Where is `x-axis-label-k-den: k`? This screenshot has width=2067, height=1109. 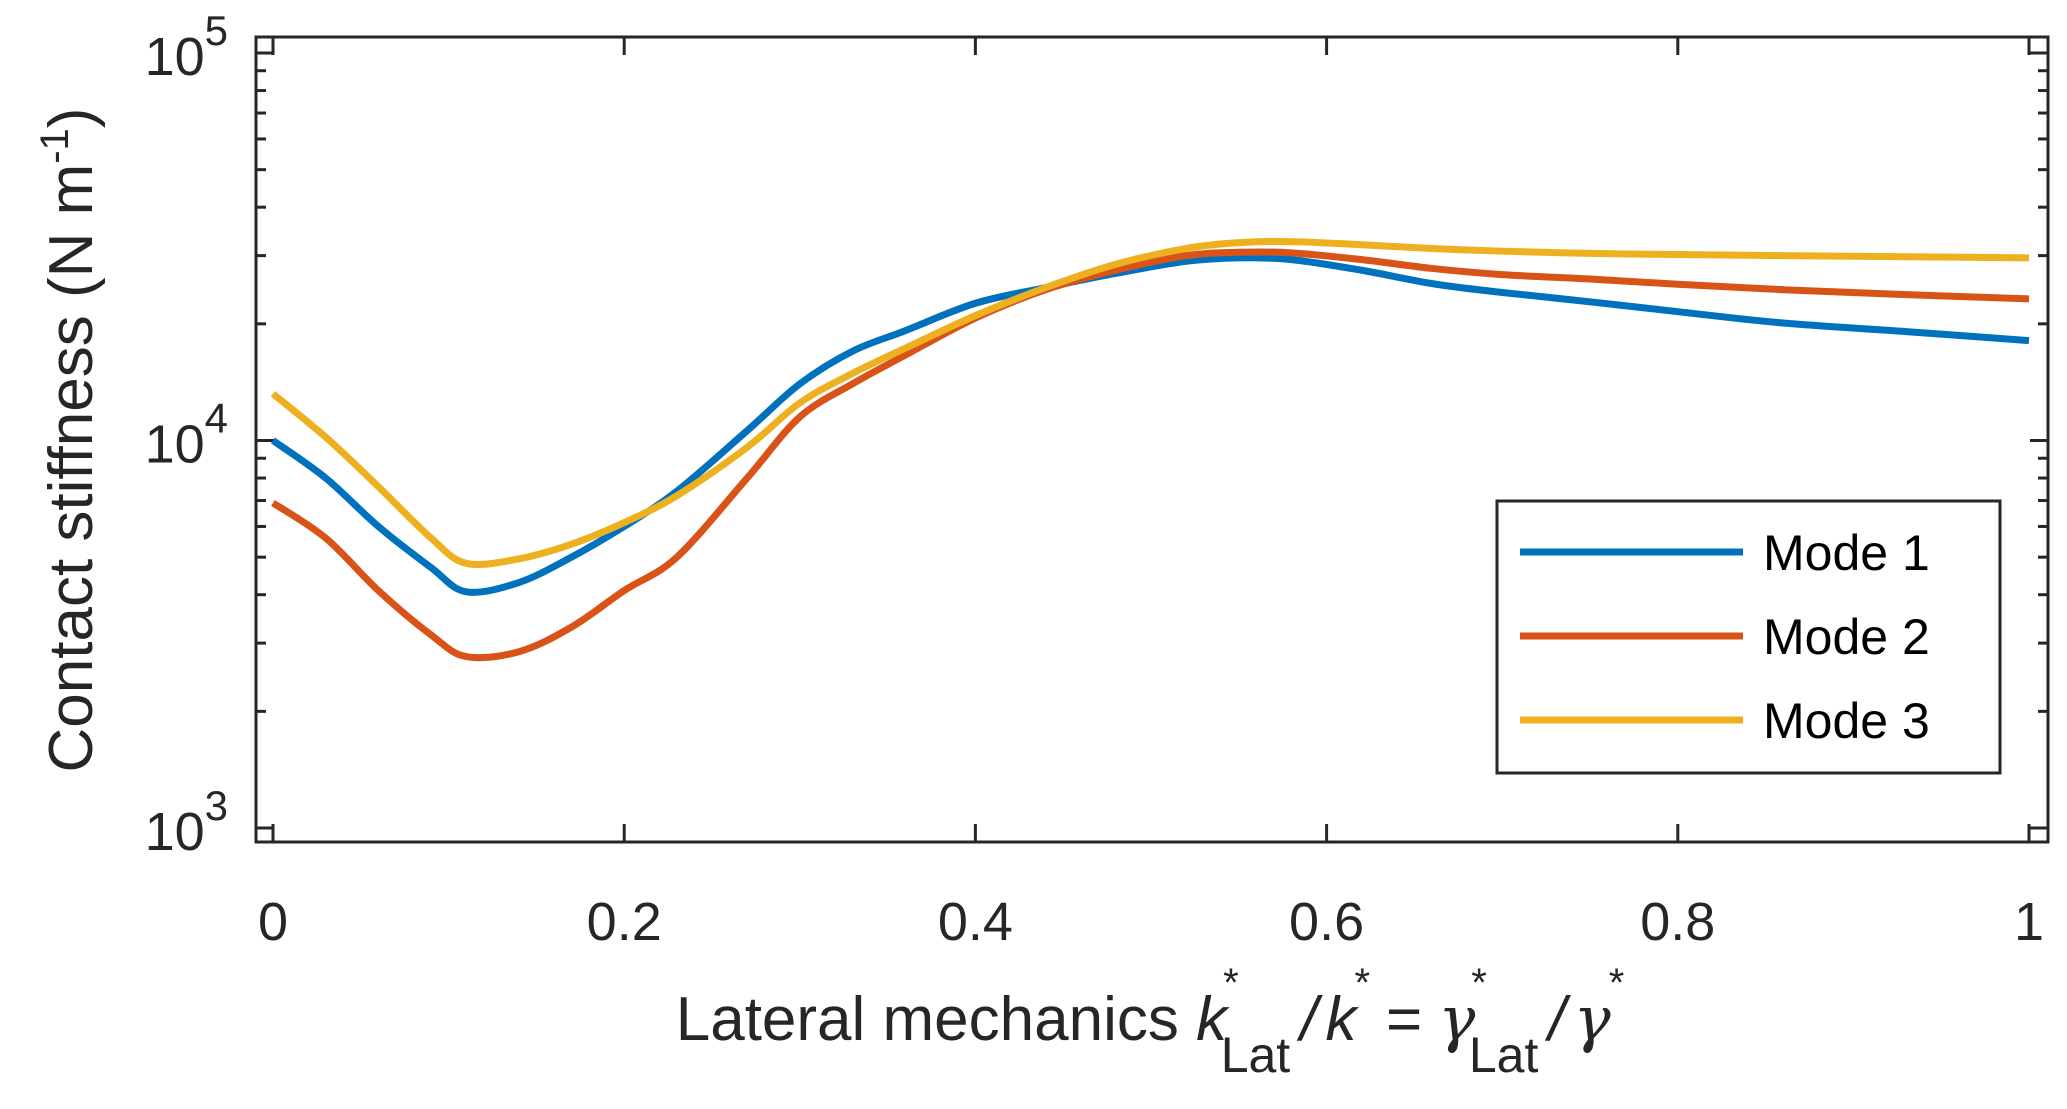
x-axis-label-k-den: k is located at coordinates (1342, 1019).